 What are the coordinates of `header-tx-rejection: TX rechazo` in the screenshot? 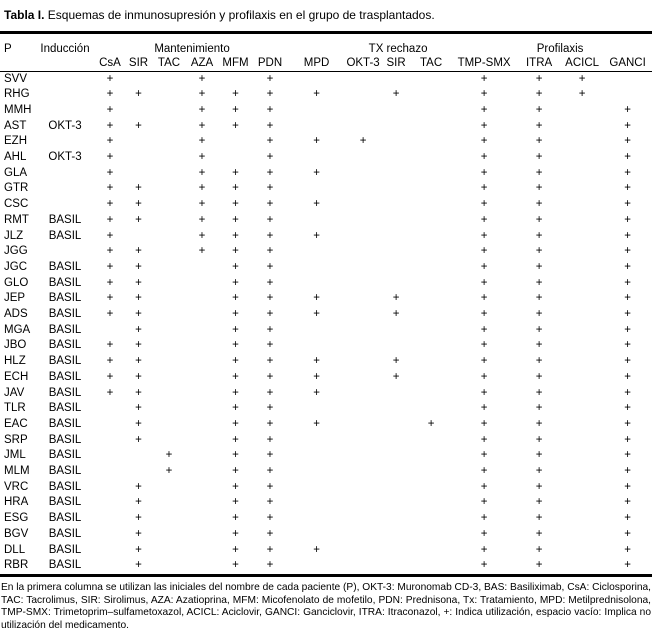 It's located at (398, 49).